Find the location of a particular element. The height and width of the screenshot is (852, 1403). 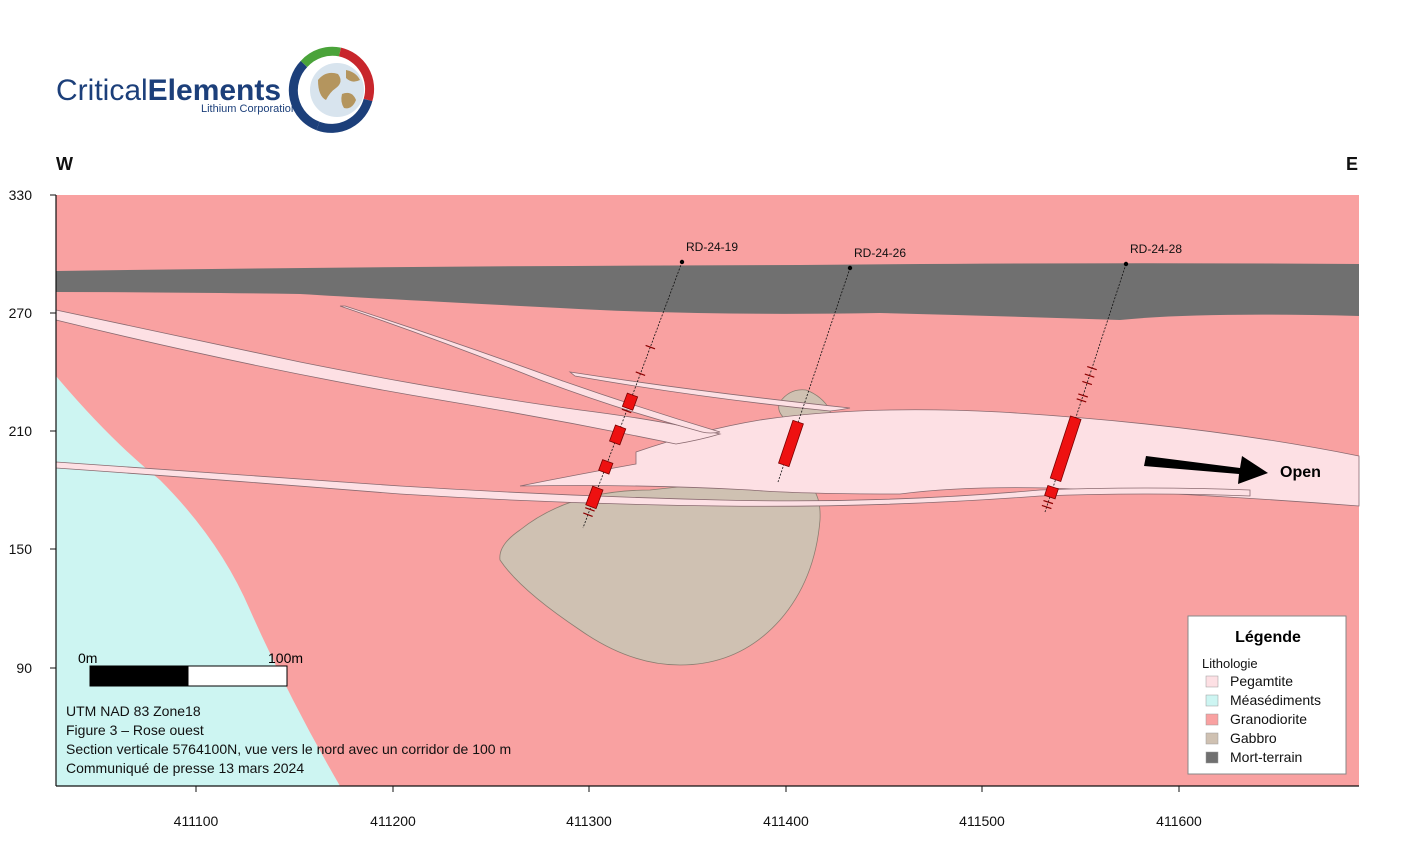

drillhole-RD-24-26: RD-24-26 is located at coordinates (841, 364).